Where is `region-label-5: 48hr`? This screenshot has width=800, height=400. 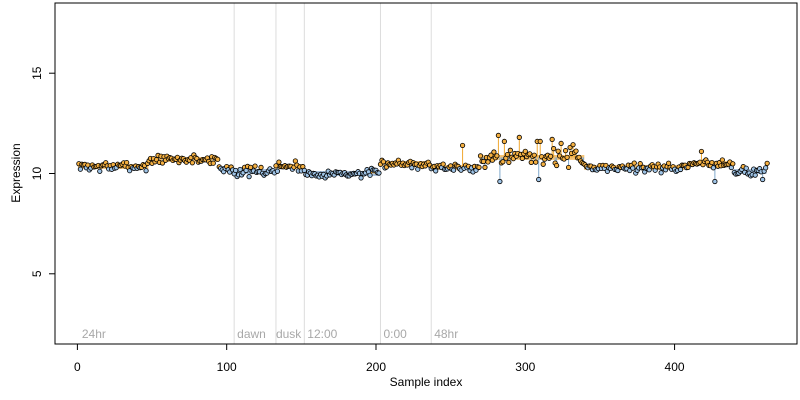 region-label-5: 48hr is located at coordinates (446, 334).